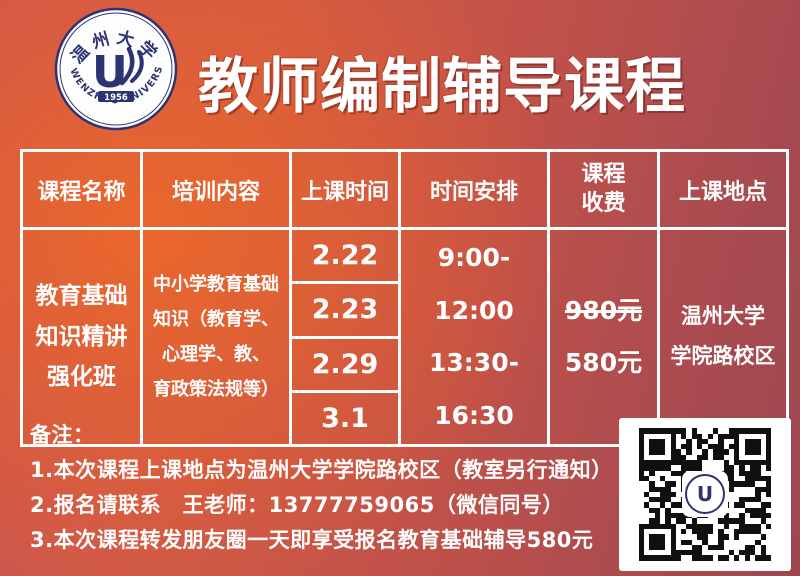 The width and height of the screenshot is (800, 576). I want to click on date-cell: 3.1, so click(345, 418).